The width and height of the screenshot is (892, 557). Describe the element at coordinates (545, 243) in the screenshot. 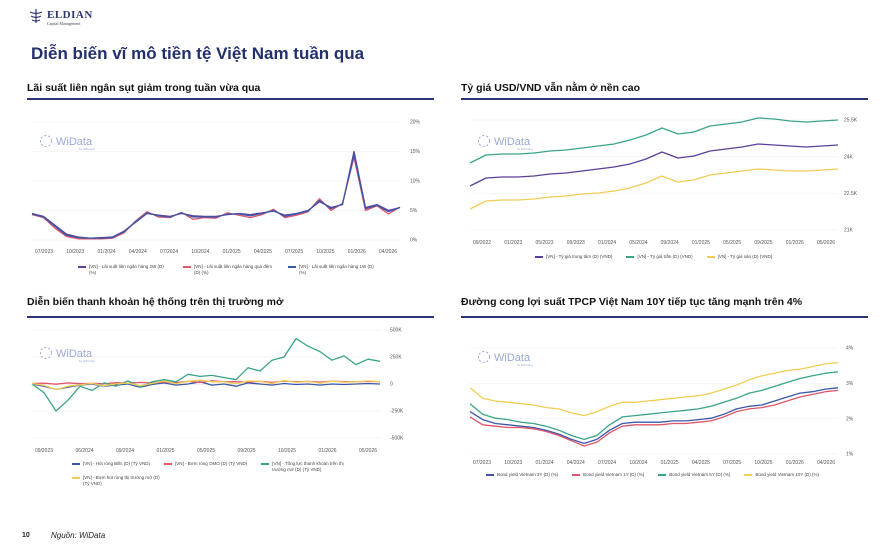

I see `x-tick-label: 05/2023` at that location.